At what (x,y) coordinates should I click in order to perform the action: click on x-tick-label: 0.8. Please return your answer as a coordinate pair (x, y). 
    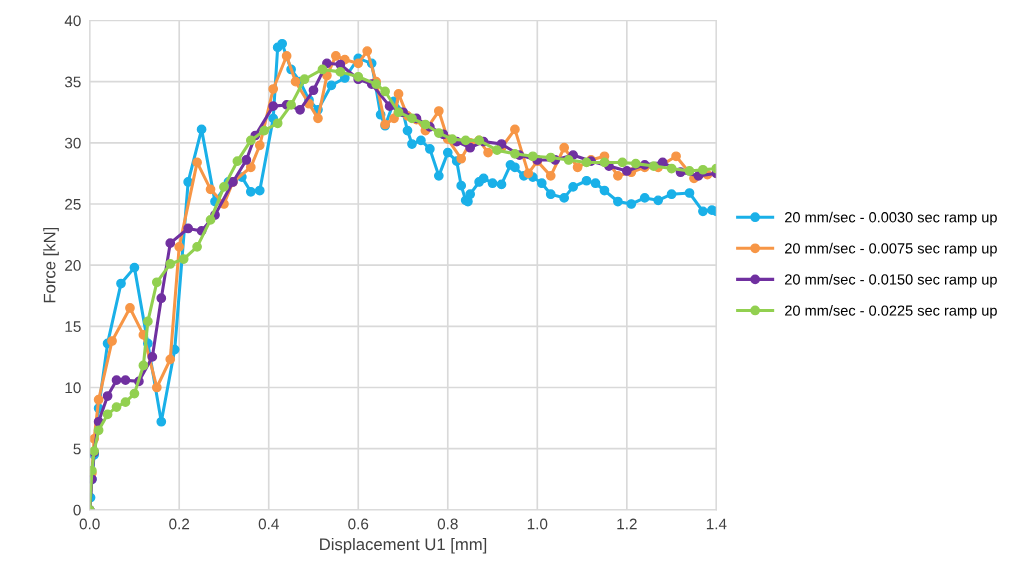
    Looking at the image, I should click on (447, 524).